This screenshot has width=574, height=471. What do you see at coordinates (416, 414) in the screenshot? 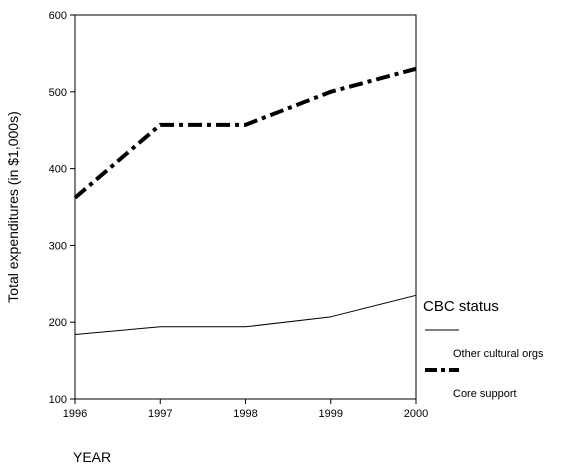
I see `x-tick-label: 2000` at bounding box center [416, 414].